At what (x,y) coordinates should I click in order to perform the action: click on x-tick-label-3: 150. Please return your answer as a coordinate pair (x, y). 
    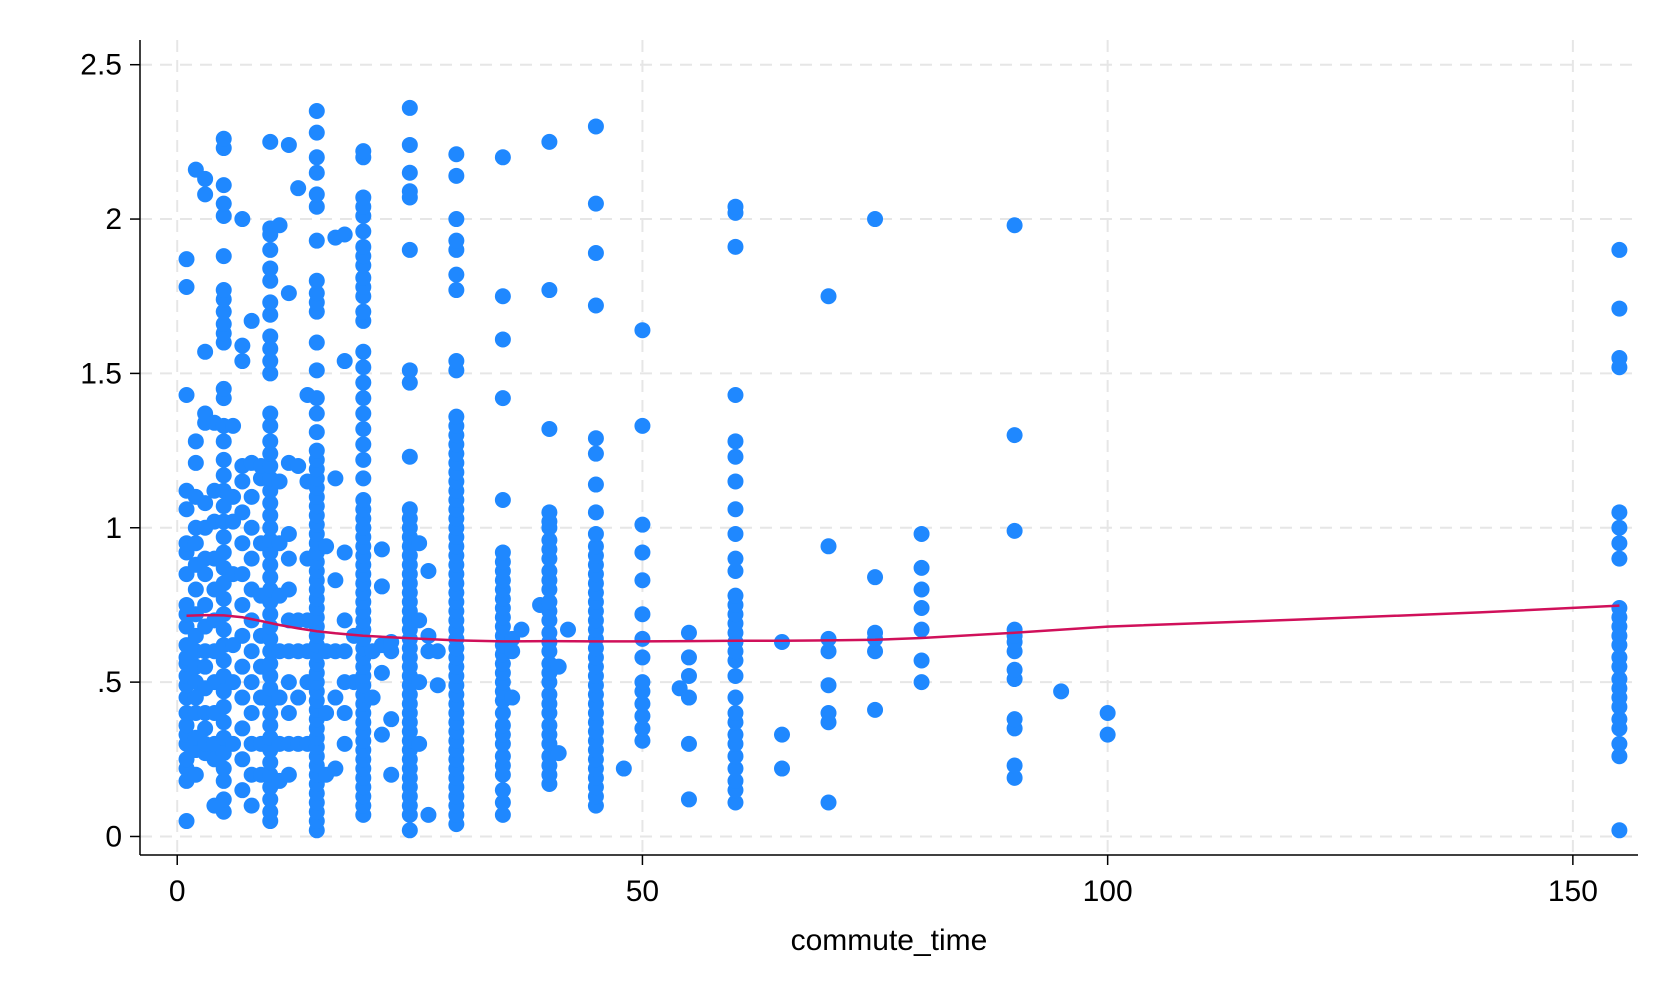
    Looking at the image, I should click on (1573, 891).